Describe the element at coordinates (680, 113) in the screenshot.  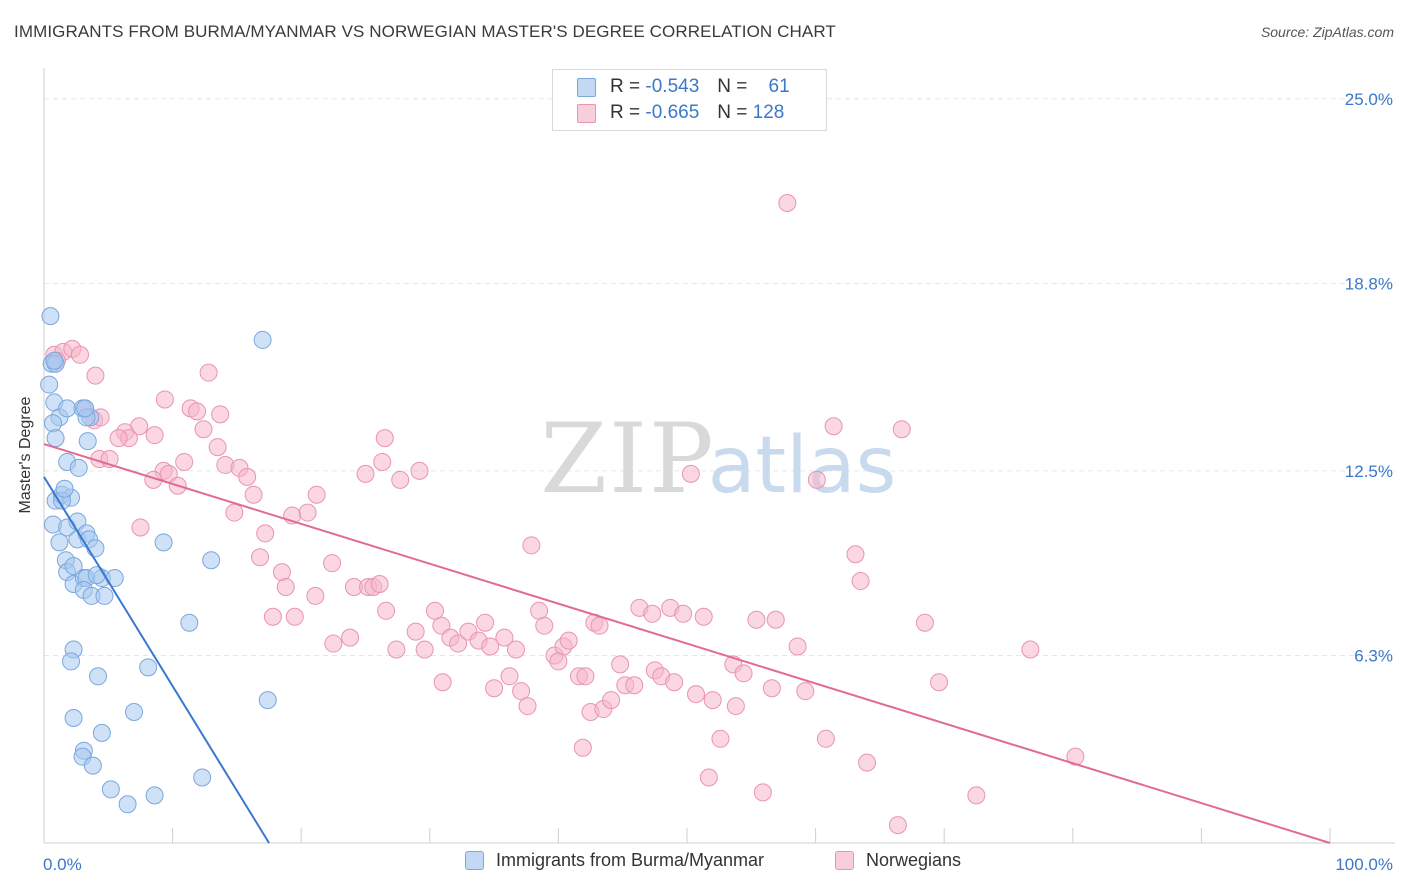
I see `legend-row-norwegians: R = -0.665 N = 128` at that location.